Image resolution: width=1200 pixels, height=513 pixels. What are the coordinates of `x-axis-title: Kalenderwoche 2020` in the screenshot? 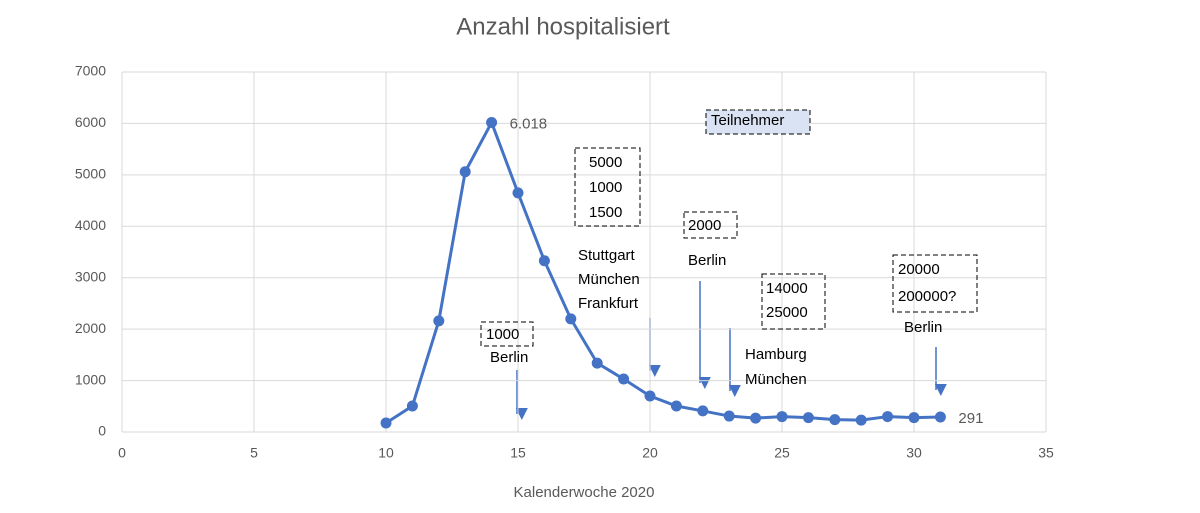 It's located at (584, 492).